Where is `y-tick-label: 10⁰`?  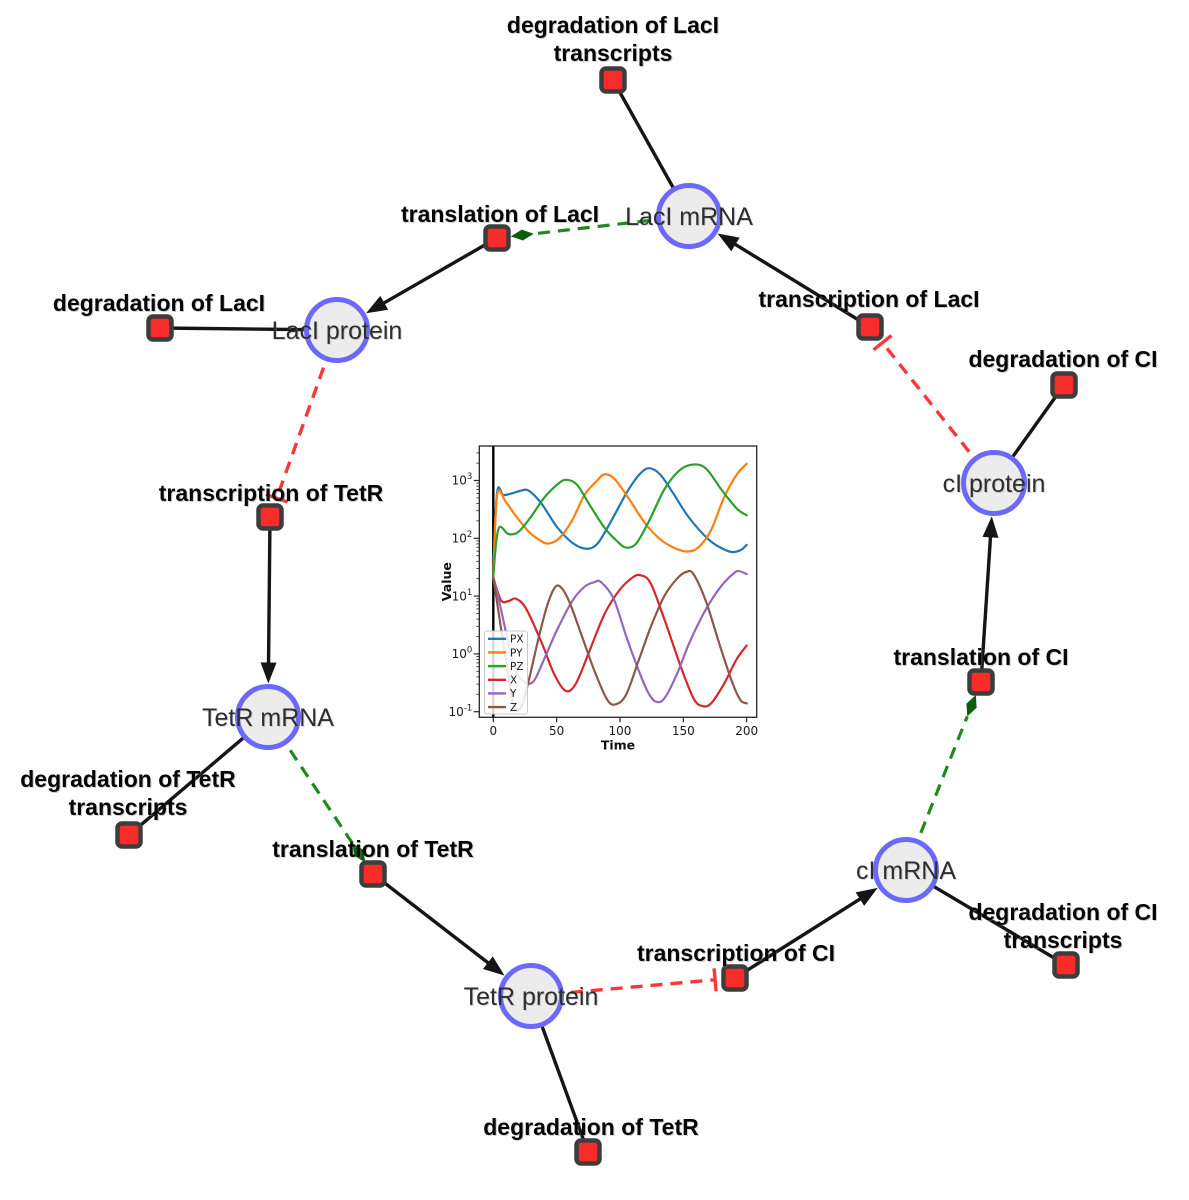
y-tick-label: 10⁰ is located at coordinates (462, 654).